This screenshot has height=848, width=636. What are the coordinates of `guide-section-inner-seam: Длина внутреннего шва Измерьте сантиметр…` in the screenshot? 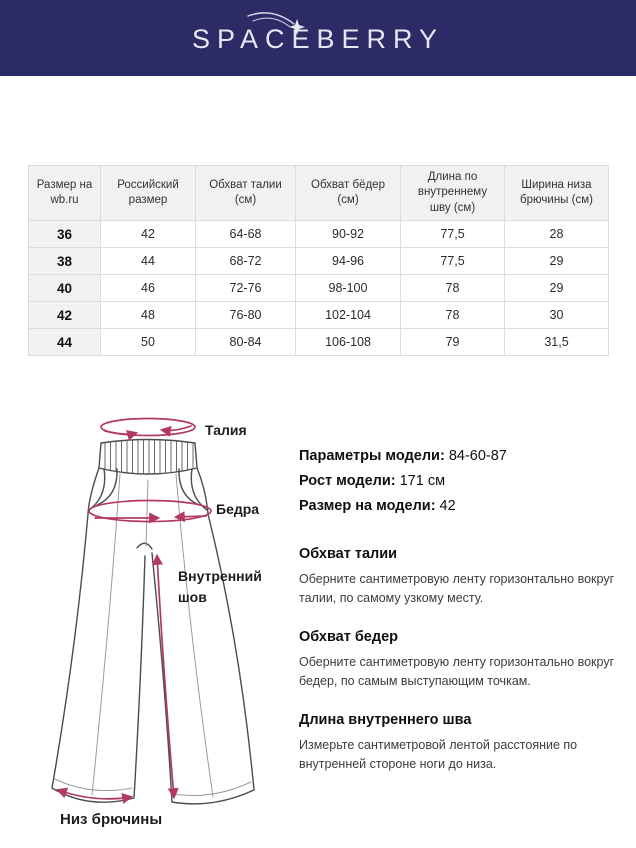 It's located at (462, 743).